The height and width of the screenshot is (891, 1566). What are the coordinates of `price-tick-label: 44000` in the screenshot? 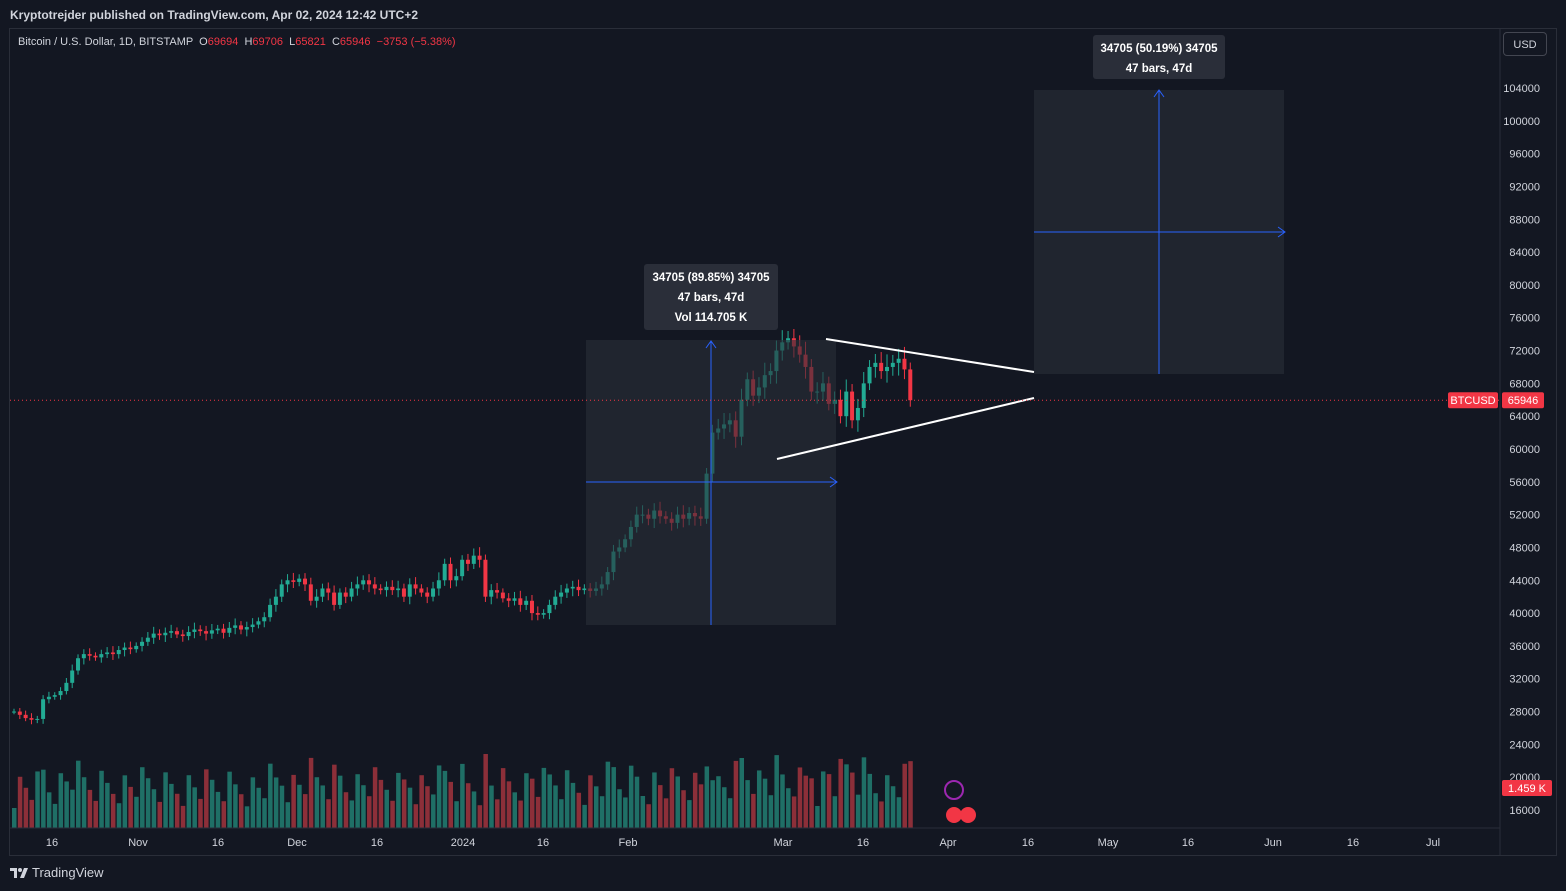 It's located at (1524, 581).